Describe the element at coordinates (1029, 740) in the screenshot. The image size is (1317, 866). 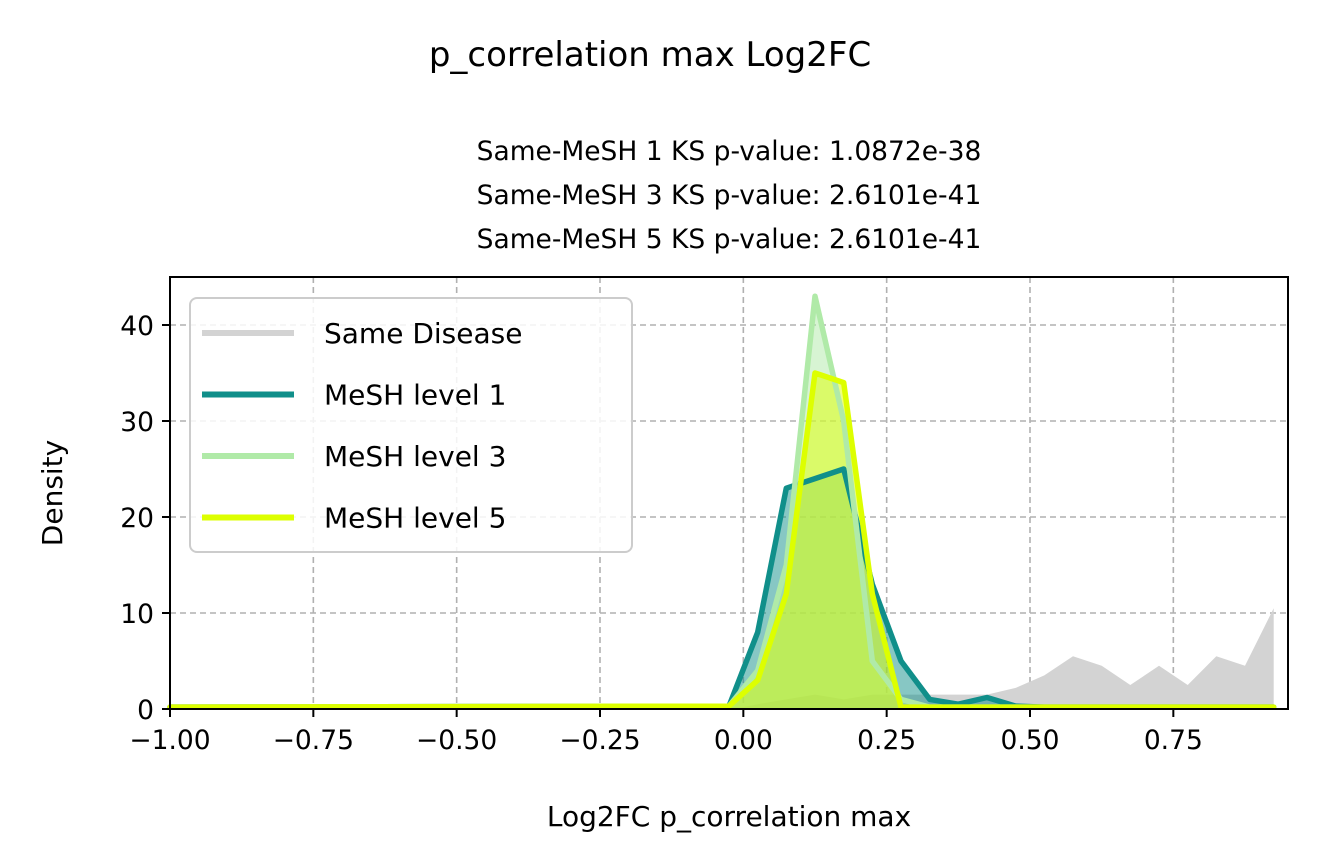
I see `x-tick-label: 0.50` at that location.